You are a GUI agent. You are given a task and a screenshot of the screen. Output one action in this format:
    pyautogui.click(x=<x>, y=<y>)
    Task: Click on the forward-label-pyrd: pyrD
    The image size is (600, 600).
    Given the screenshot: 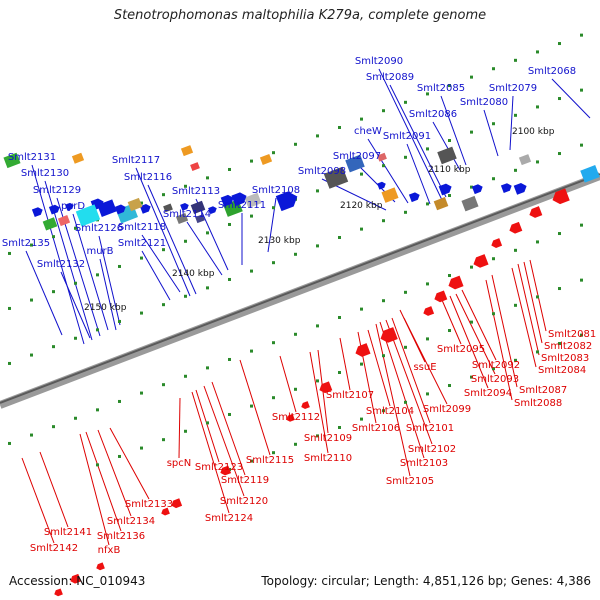 What is the action you would take?
    pyautogui.click(x=73, y=206)
    